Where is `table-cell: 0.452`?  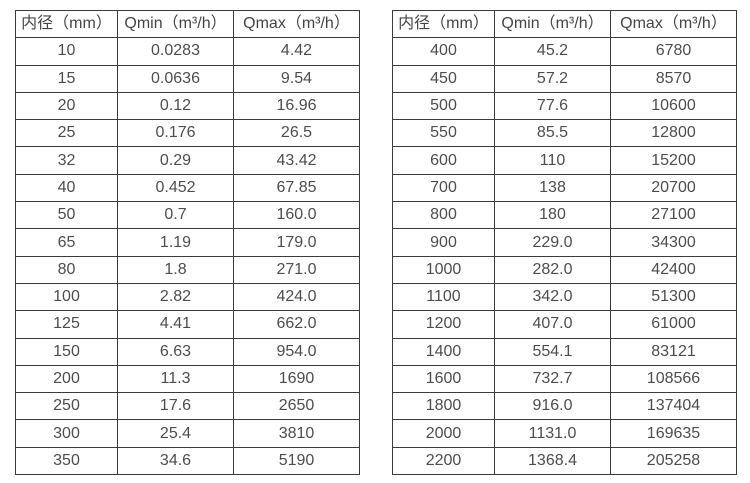
table-cell: 0.452 is located at coordinates (175, 188).